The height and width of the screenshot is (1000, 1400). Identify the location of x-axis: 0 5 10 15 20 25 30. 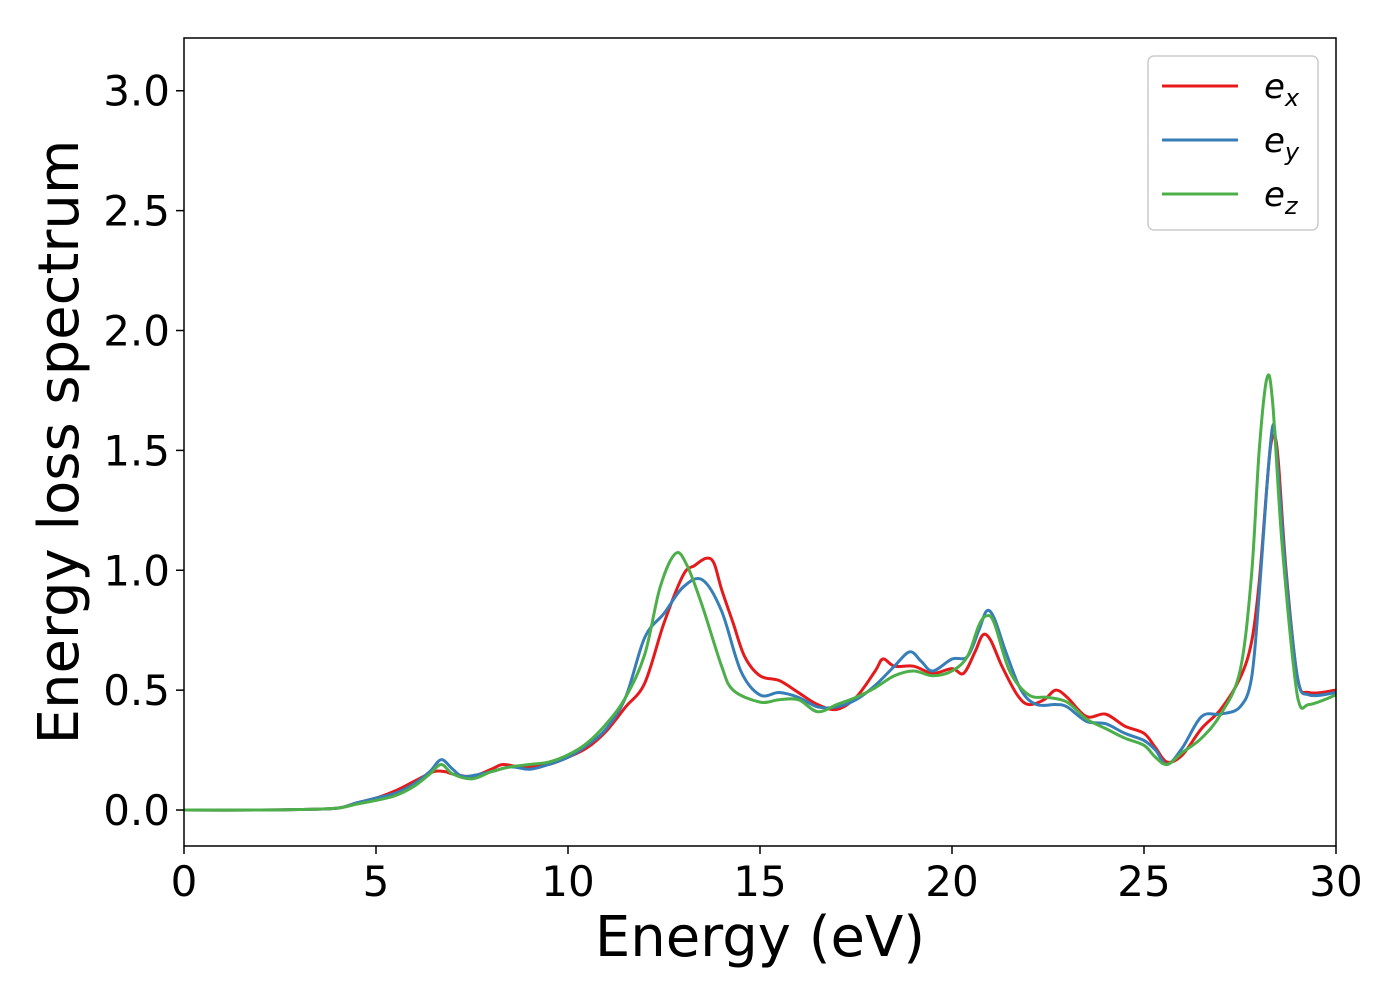
(767, 876).